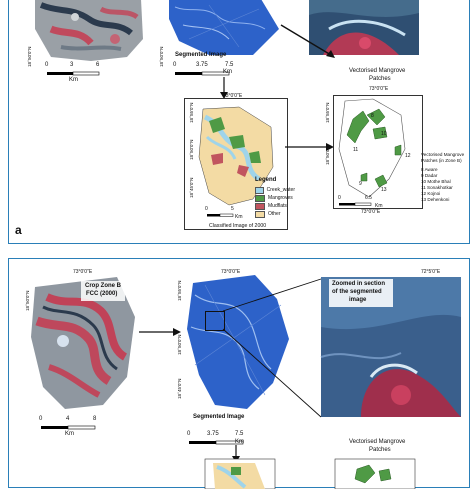  I want to click on vectorised-scale-unit: Km, so click(379, 206).